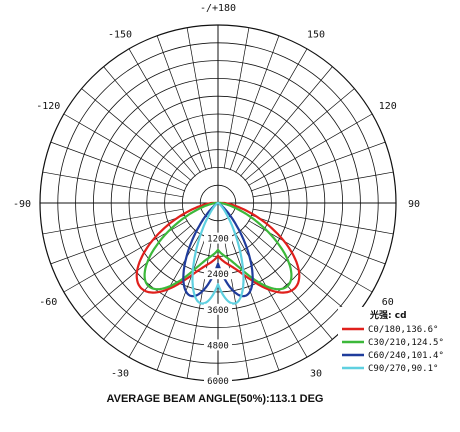 Image resolution: width=460 pixels, height=432 pixels. I want to click on radial-tick-label: 2400, so click(218, 275).